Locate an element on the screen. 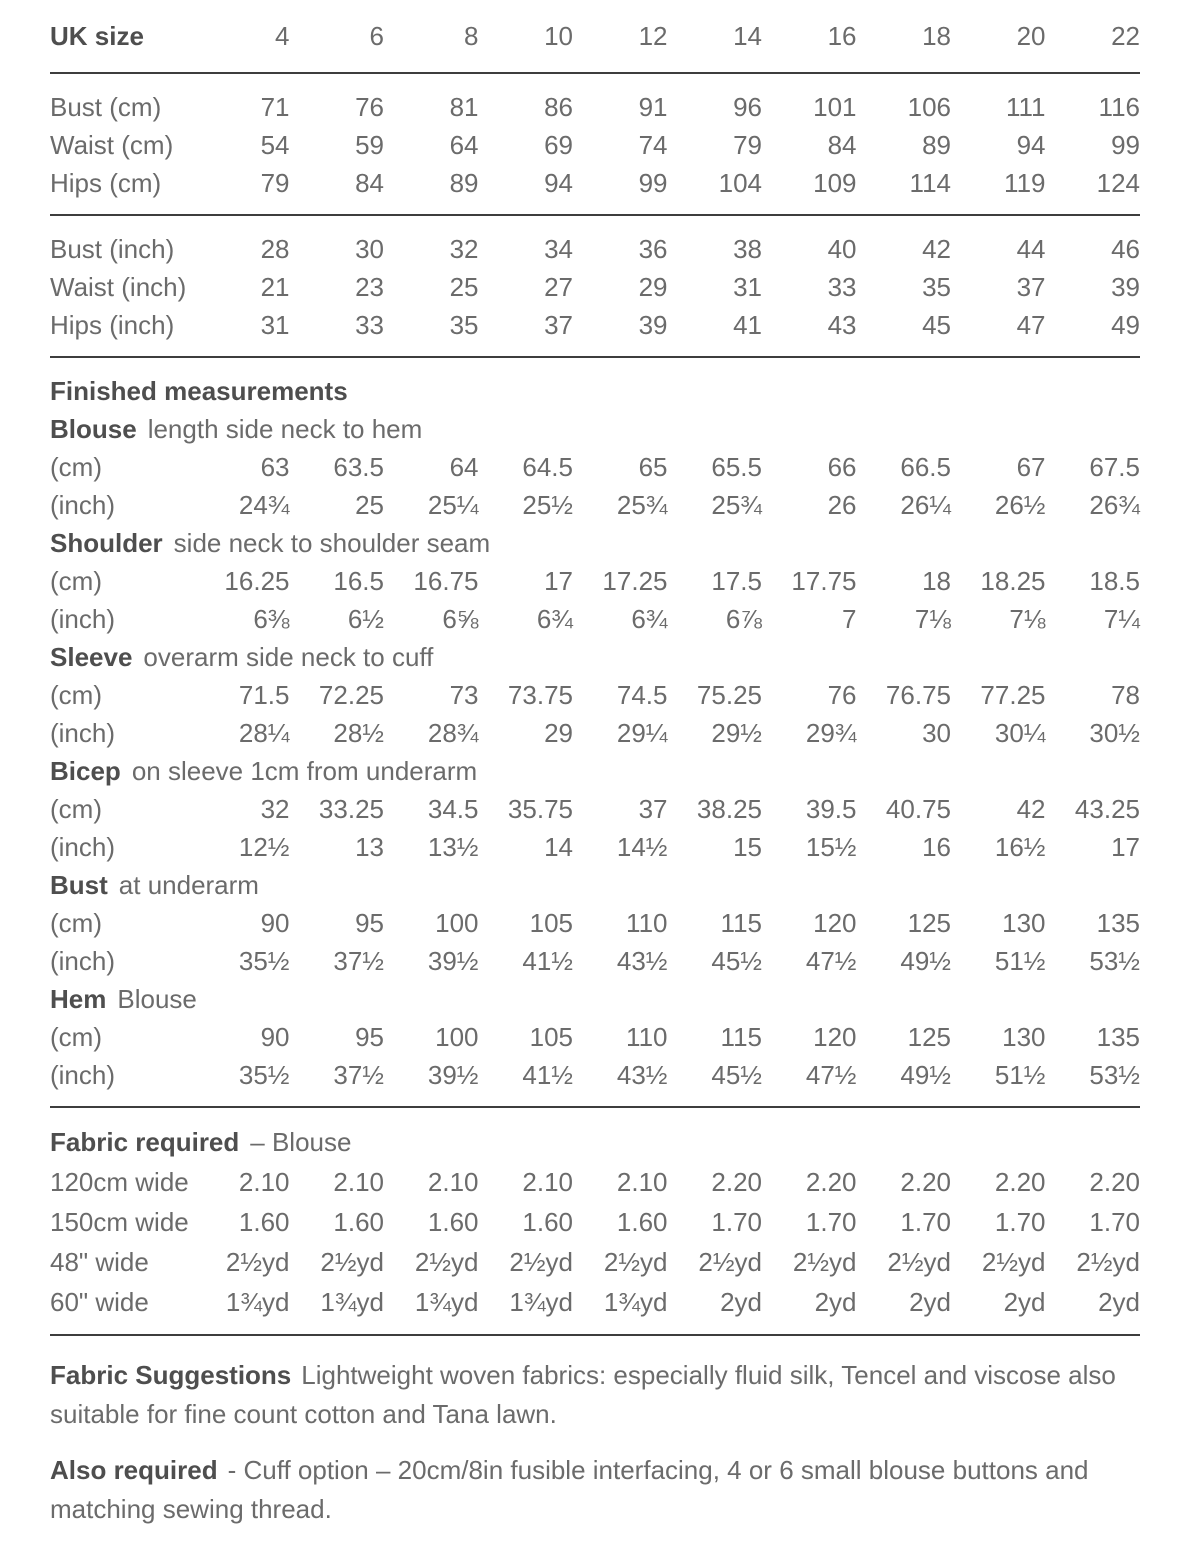 This screenshot has width=1200, height=1548. finished-inch-row-value: 7⅛ is located at coordinates (932, 619).